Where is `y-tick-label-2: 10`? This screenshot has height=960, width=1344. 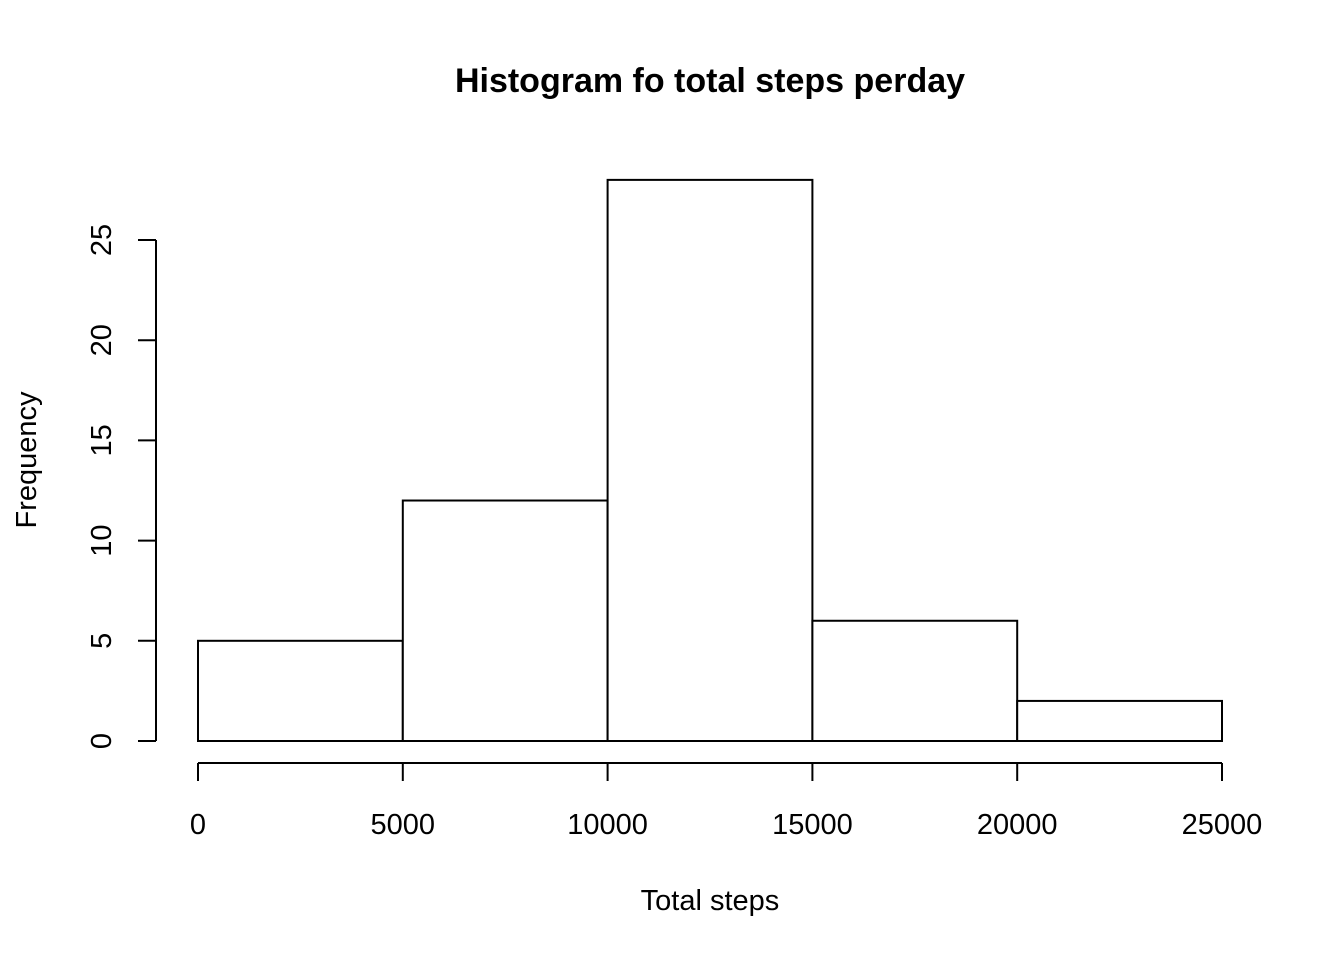 y-tick-label-2: 10 is located at coordinates (102, 540).